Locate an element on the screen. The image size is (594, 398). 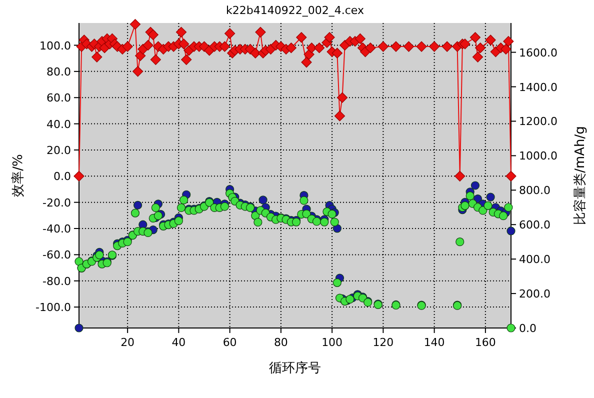
x-tick-label: 100 is located at coordinates (332, 342).